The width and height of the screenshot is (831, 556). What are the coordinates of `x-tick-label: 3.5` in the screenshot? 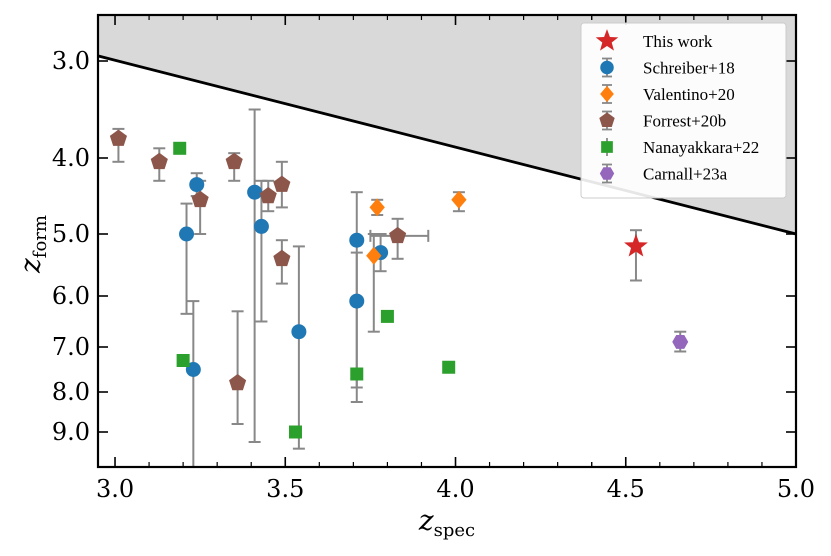 It's located at (285, 489).